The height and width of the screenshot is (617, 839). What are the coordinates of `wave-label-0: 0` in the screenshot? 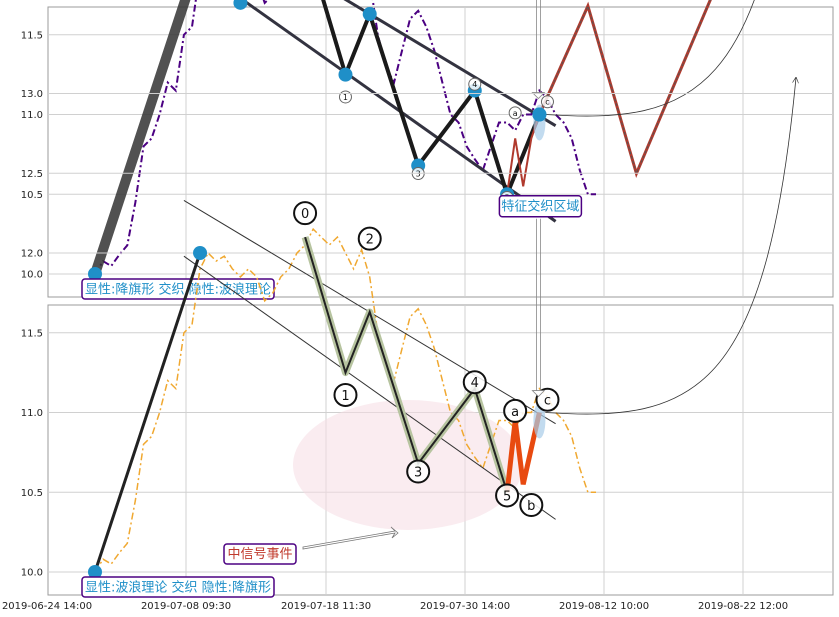 It's located at (305, 213).